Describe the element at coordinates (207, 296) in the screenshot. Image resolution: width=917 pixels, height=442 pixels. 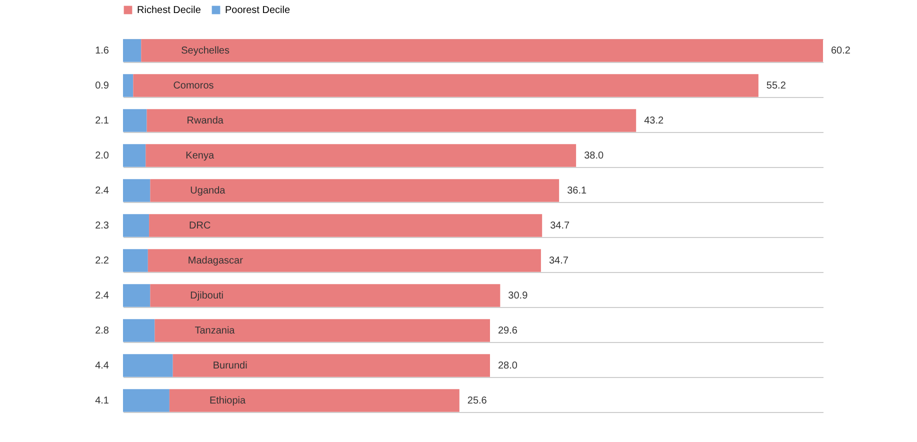
I see `y-tick-label: Djibouti` at that location.